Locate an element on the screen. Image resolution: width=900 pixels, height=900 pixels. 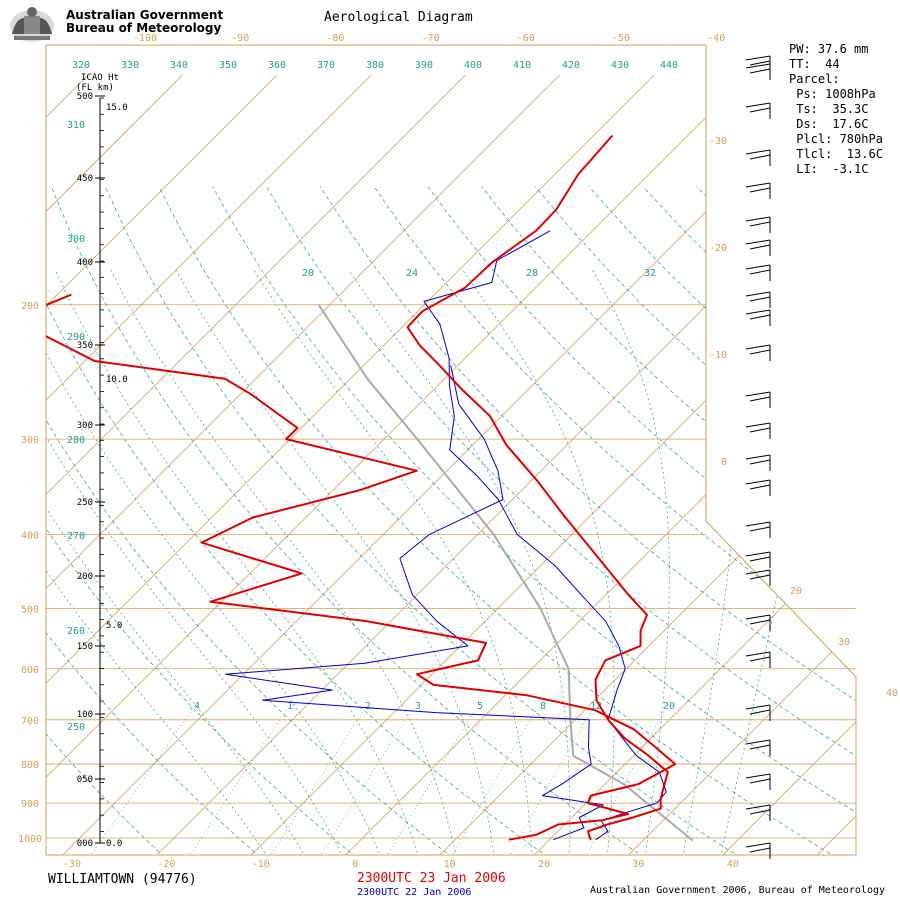
top-temp-label: -90 is located at coordinates (240, 38).